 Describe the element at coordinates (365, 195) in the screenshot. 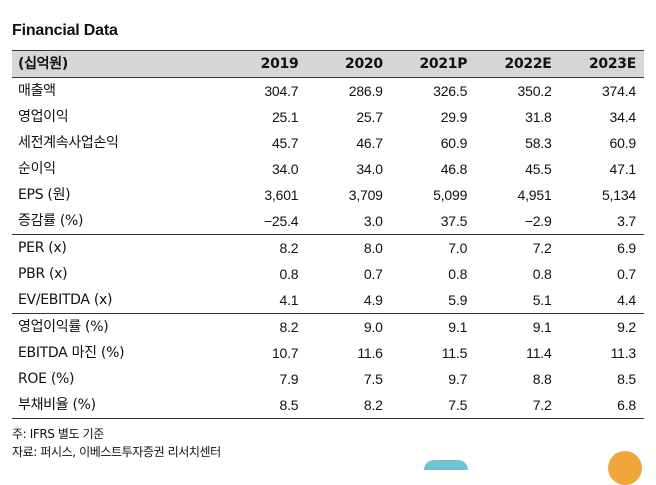

I see `row-value: 3,709` at that location.